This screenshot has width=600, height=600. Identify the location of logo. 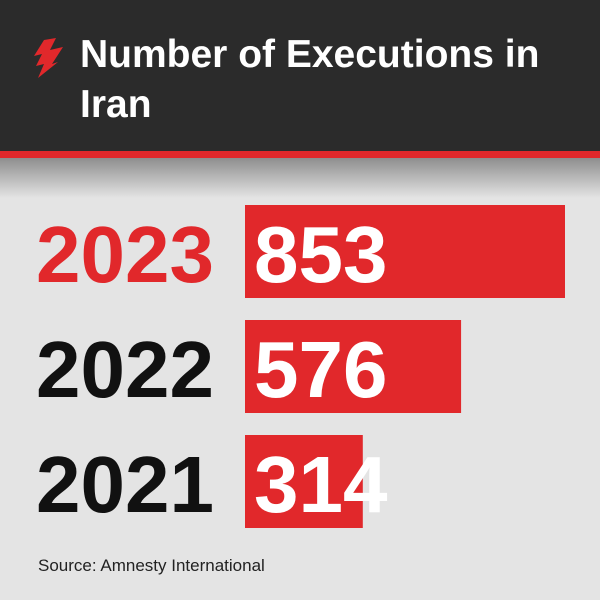
(48, 58).